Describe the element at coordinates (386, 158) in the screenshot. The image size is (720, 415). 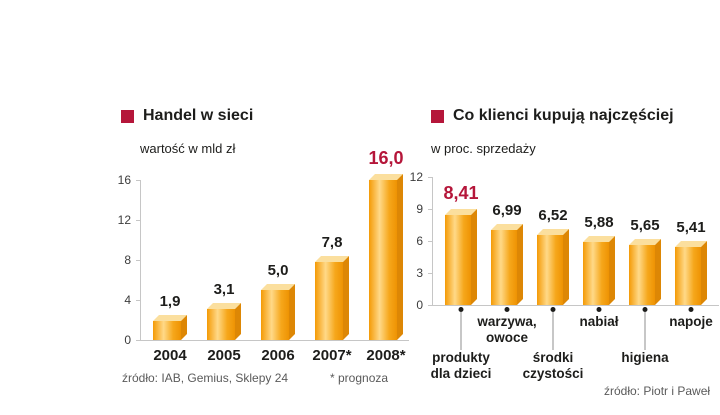
I see `bar-value-label: 16,0` at that location.